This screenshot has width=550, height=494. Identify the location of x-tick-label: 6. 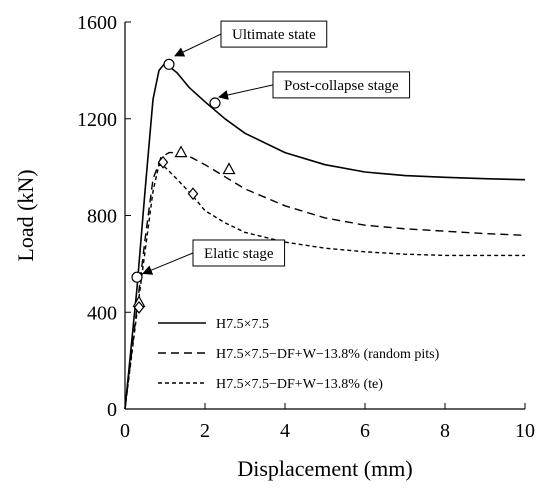
(365, 431).